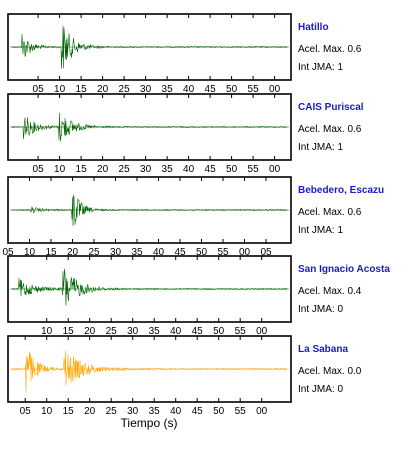 The height and width of the screenshot is (460, 410). I want to click on station-name: Hatillo, so click(313, 27).